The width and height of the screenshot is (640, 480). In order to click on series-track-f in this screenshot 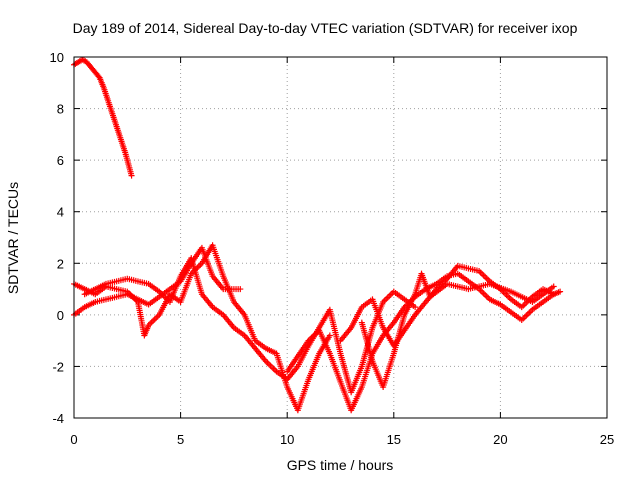, I will do `click(457, 330)`.